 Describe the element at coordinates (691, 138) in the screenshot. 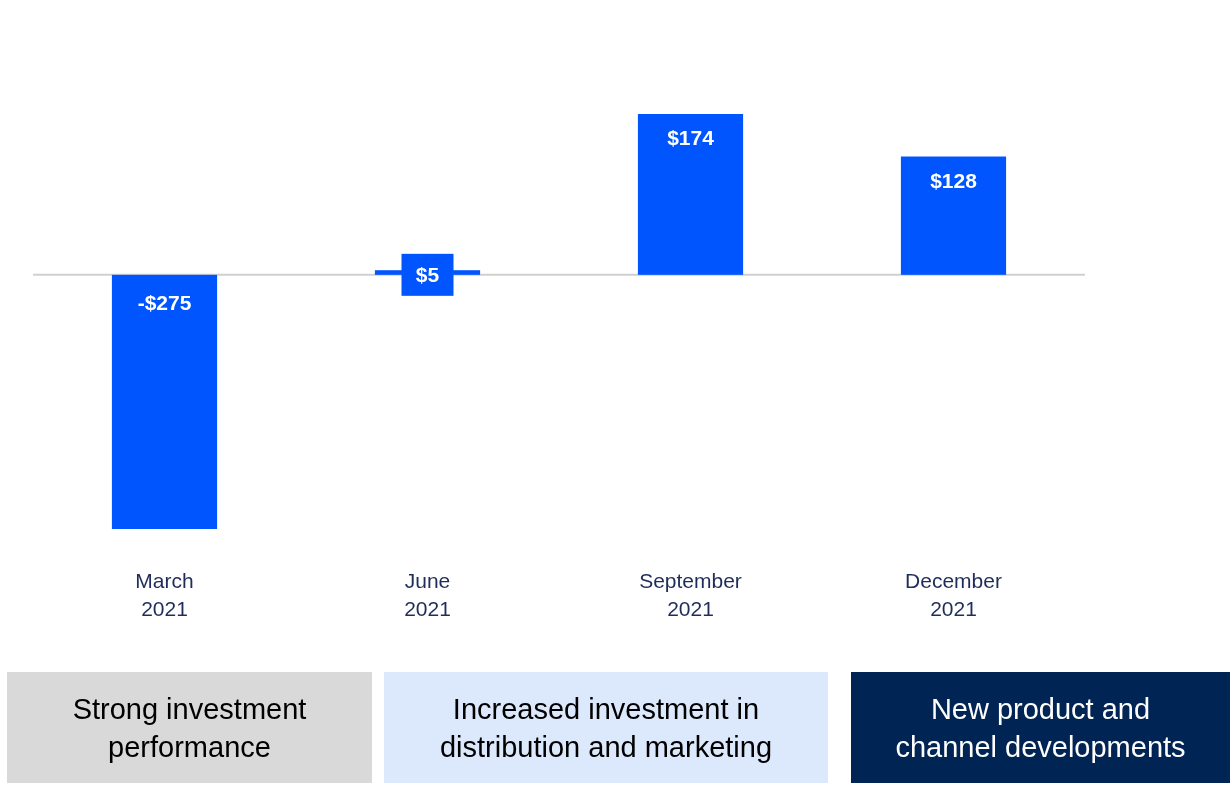

I see `data-label: $174` at that location.